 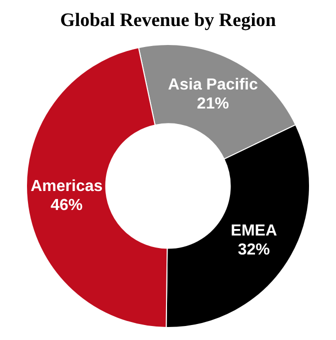 I want to click on data-label: 46%, so click(x=66, y=205).